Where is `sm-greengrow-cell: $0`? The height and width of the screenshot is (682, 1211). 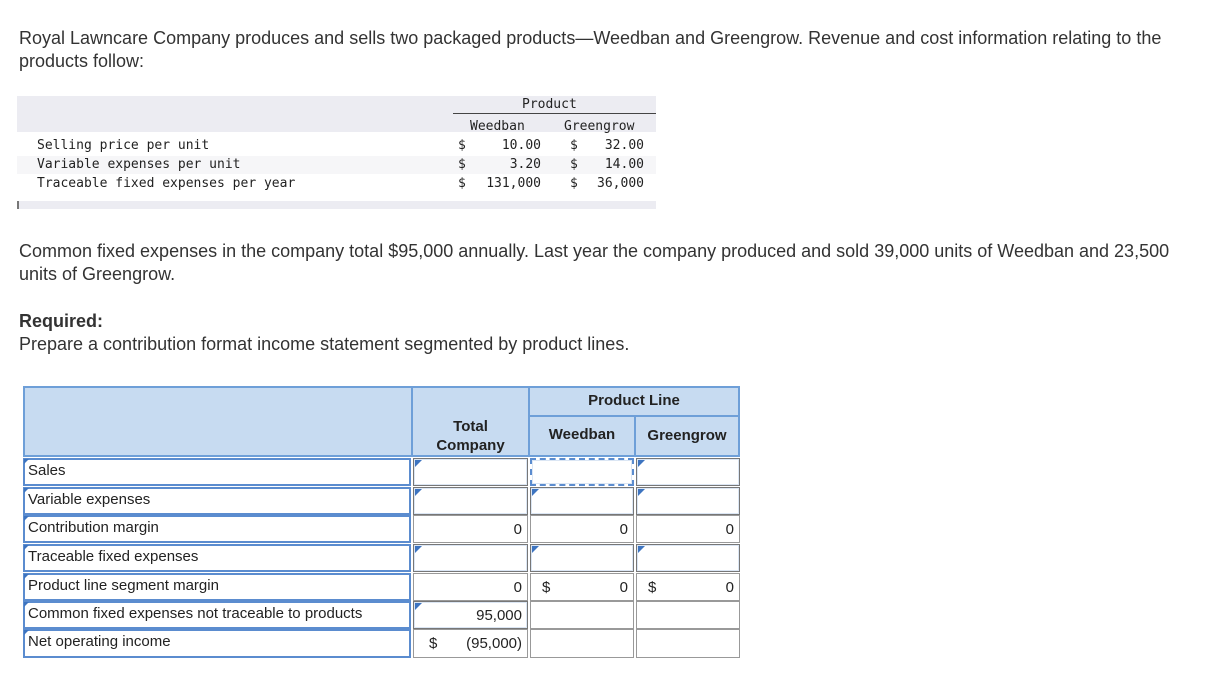
sm-greengrow-cell: $0 is located at coordinates (688, 587).